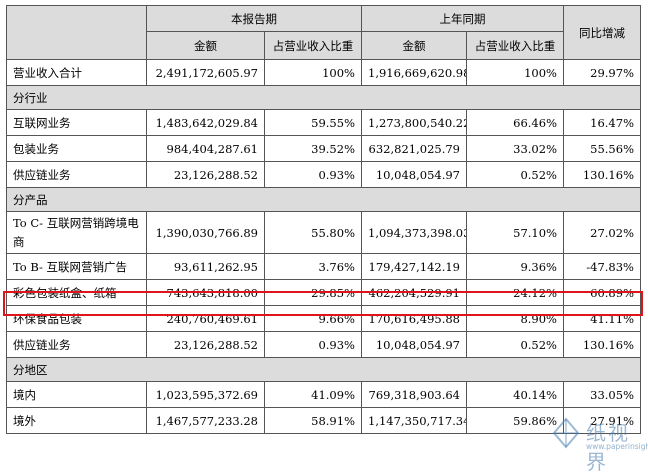 The image size is (648, 475). I want to click on prior-amount-cell: 1,094,373,398.03, so click(414, 232).